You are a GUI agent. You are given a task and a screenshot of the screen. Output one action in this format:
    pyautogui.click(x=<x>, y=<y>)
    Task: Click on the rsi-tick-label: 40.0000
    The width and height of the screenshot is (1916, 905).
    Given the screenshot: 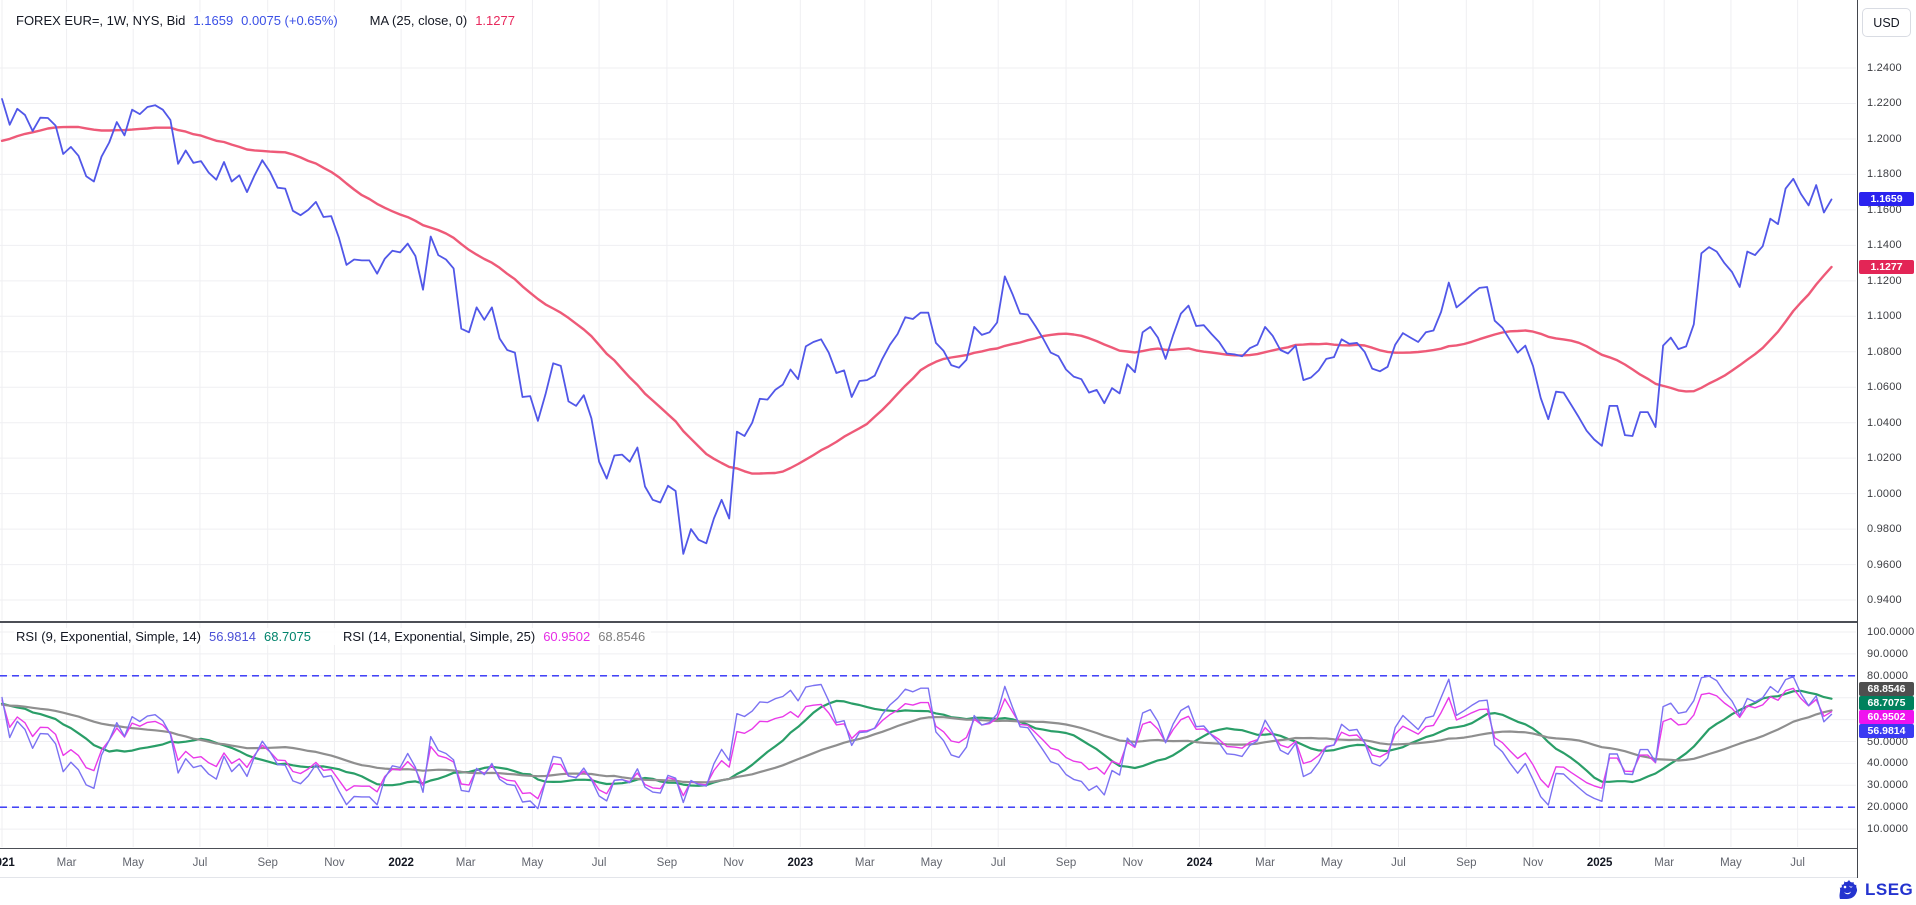 What is the action you would take?
    pyautogui.click(x=1888, y=763)
    